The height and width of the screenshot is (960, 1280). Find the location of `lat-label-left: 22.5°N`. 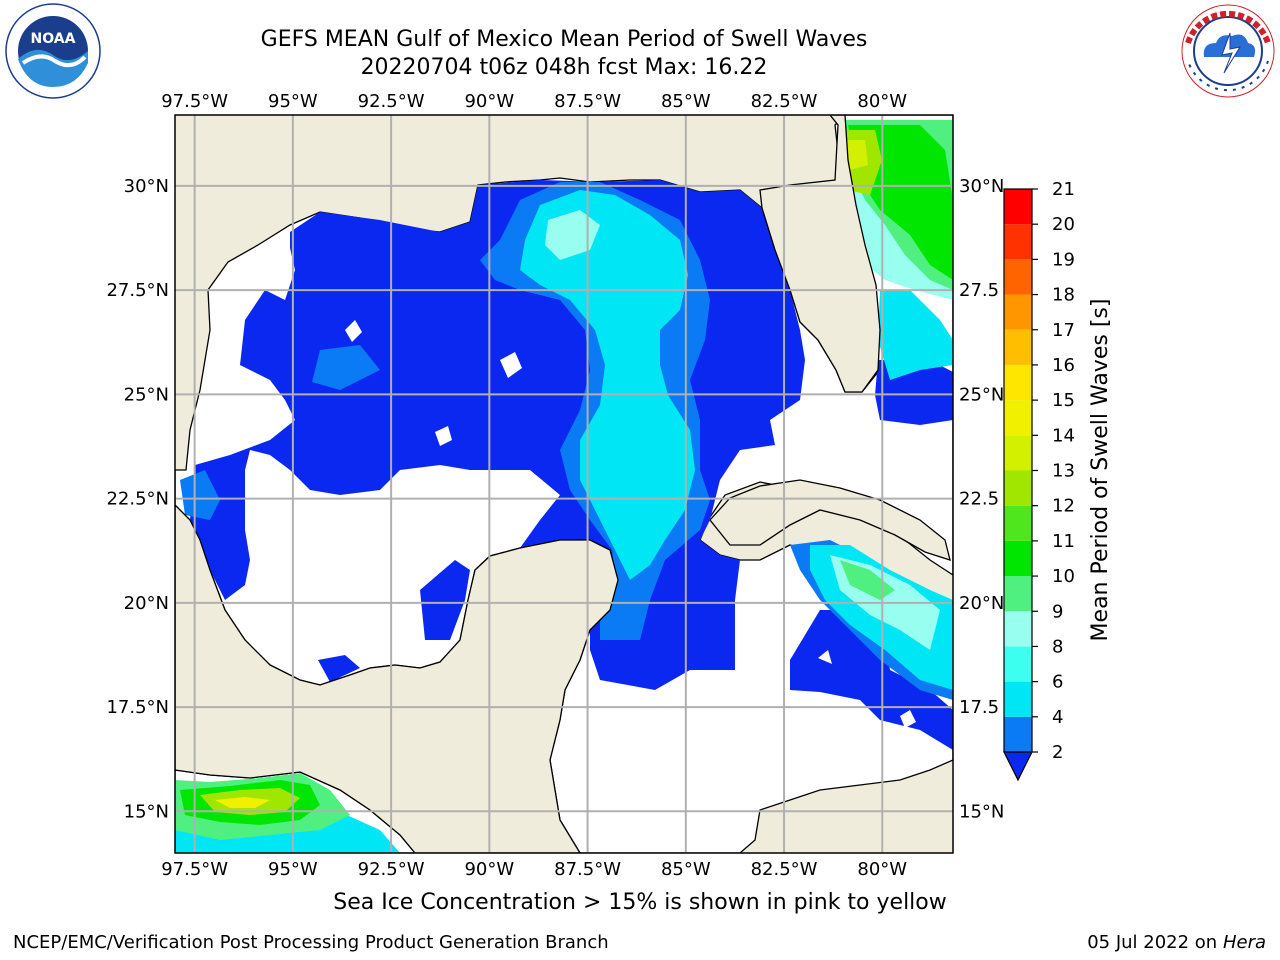

lat-label-left: 22.5°N is located at coordinates (137, 499).